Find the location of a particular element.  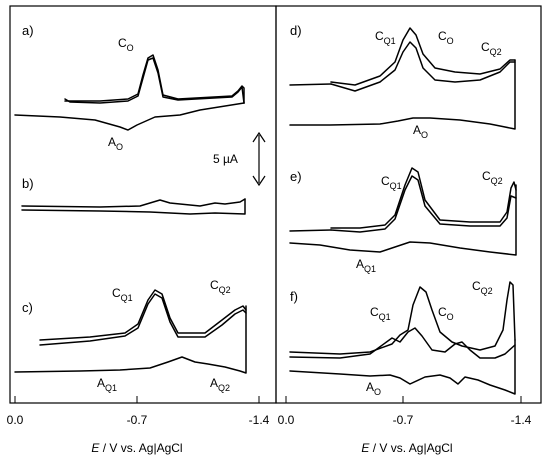

subplot-label-e: e) is located at coordinates (296, 176).